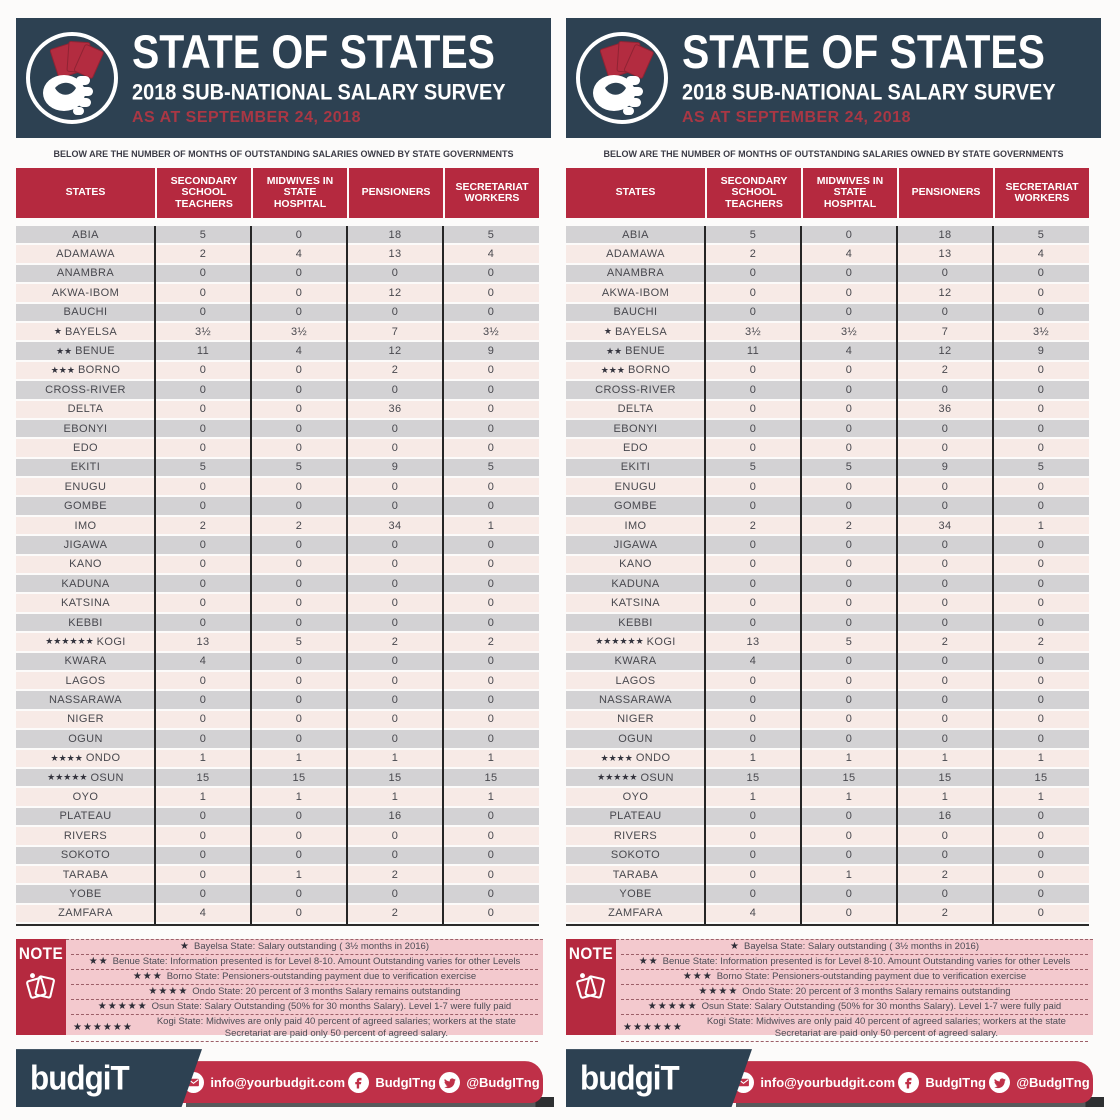 This screenshot has height=1120, width=1120. Describe the element at coordinates (945, 816) in the screenshot. I see `value-cell: 16` at that location.